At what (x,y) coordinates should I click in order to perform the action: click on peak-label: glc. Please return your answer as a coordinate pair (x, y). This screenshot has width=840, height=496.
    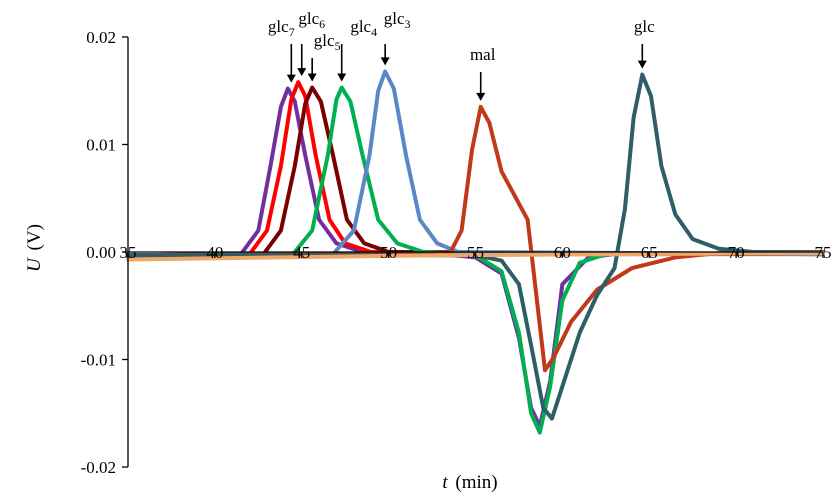
    Looking at the image, I should click on (644, 26).